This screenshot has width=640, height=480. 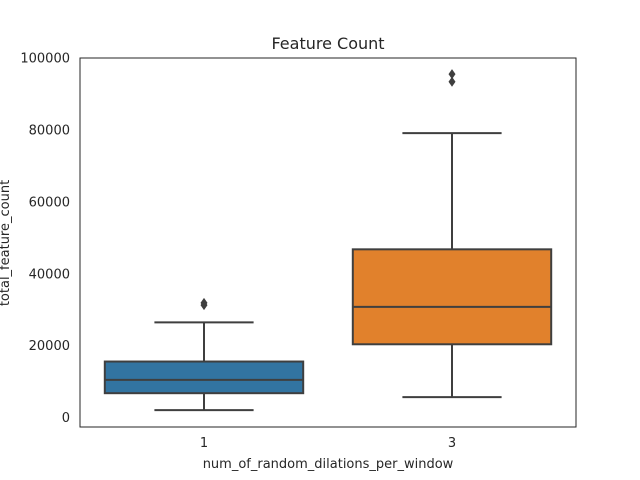 I want to click on x-tick-label: 3, so click(x=452, y=443).